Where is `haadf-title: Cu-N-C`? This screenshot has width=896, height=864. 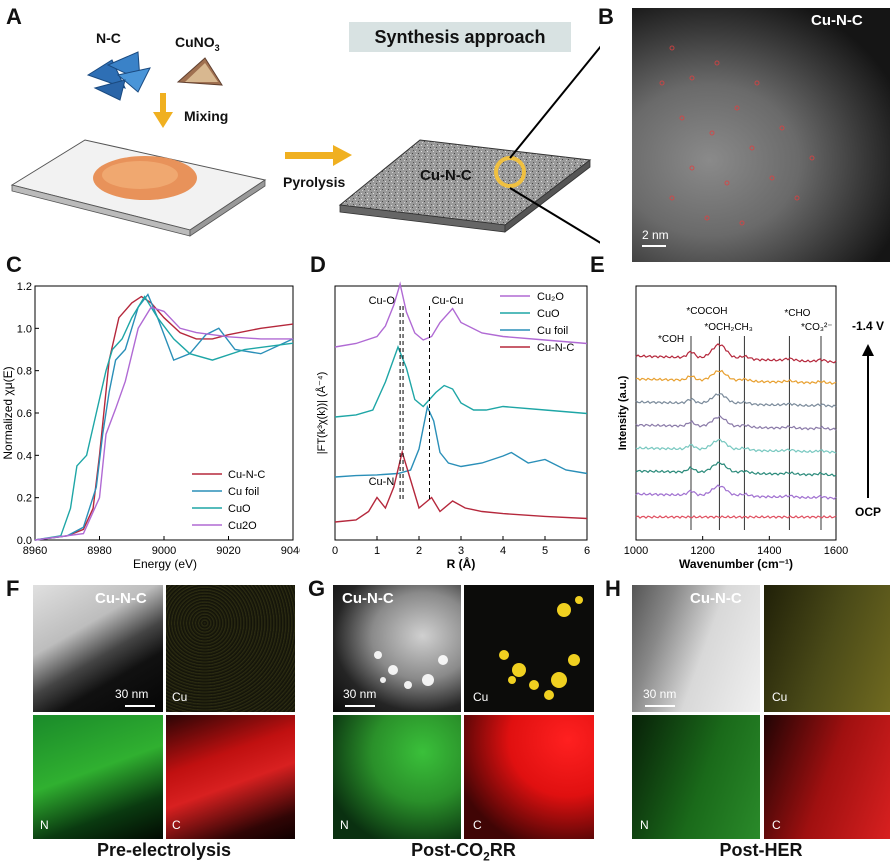
haadf-title: Cu-N-C is located at coordinates (837, 20).